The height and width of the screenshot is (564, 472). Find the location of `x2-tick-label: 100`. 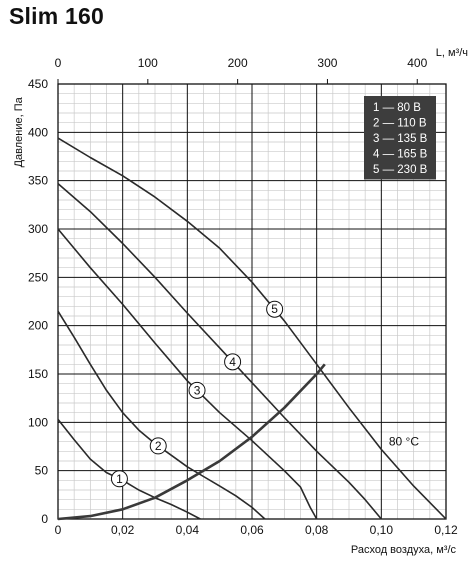

x2-tick-label: 100 is located at coordinates (148, 63).